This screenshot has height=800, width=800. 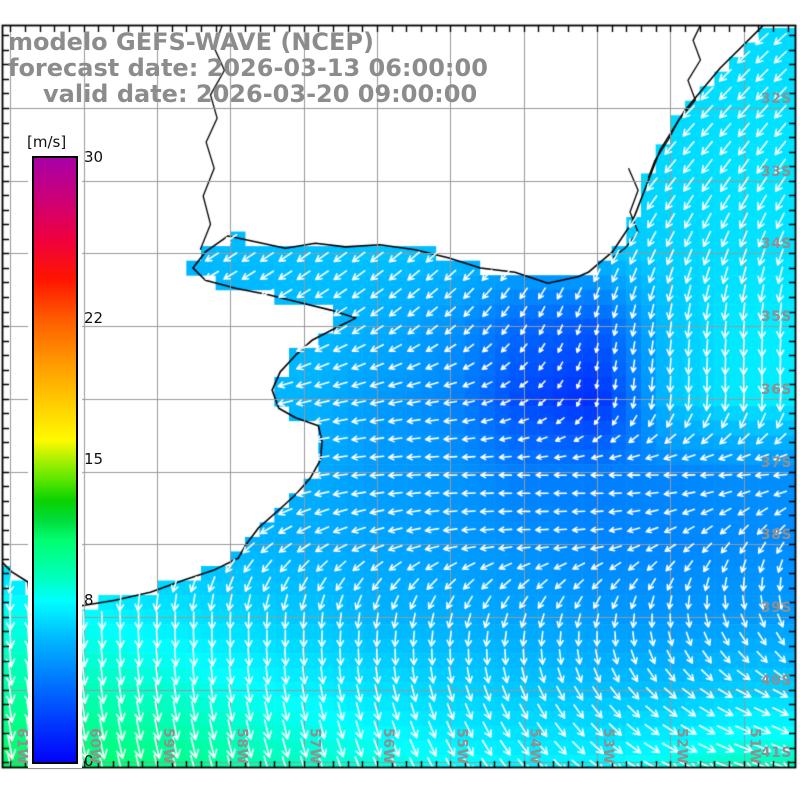 I want to click on colorbar-tick-label: 22, so click(x=94, y=318).